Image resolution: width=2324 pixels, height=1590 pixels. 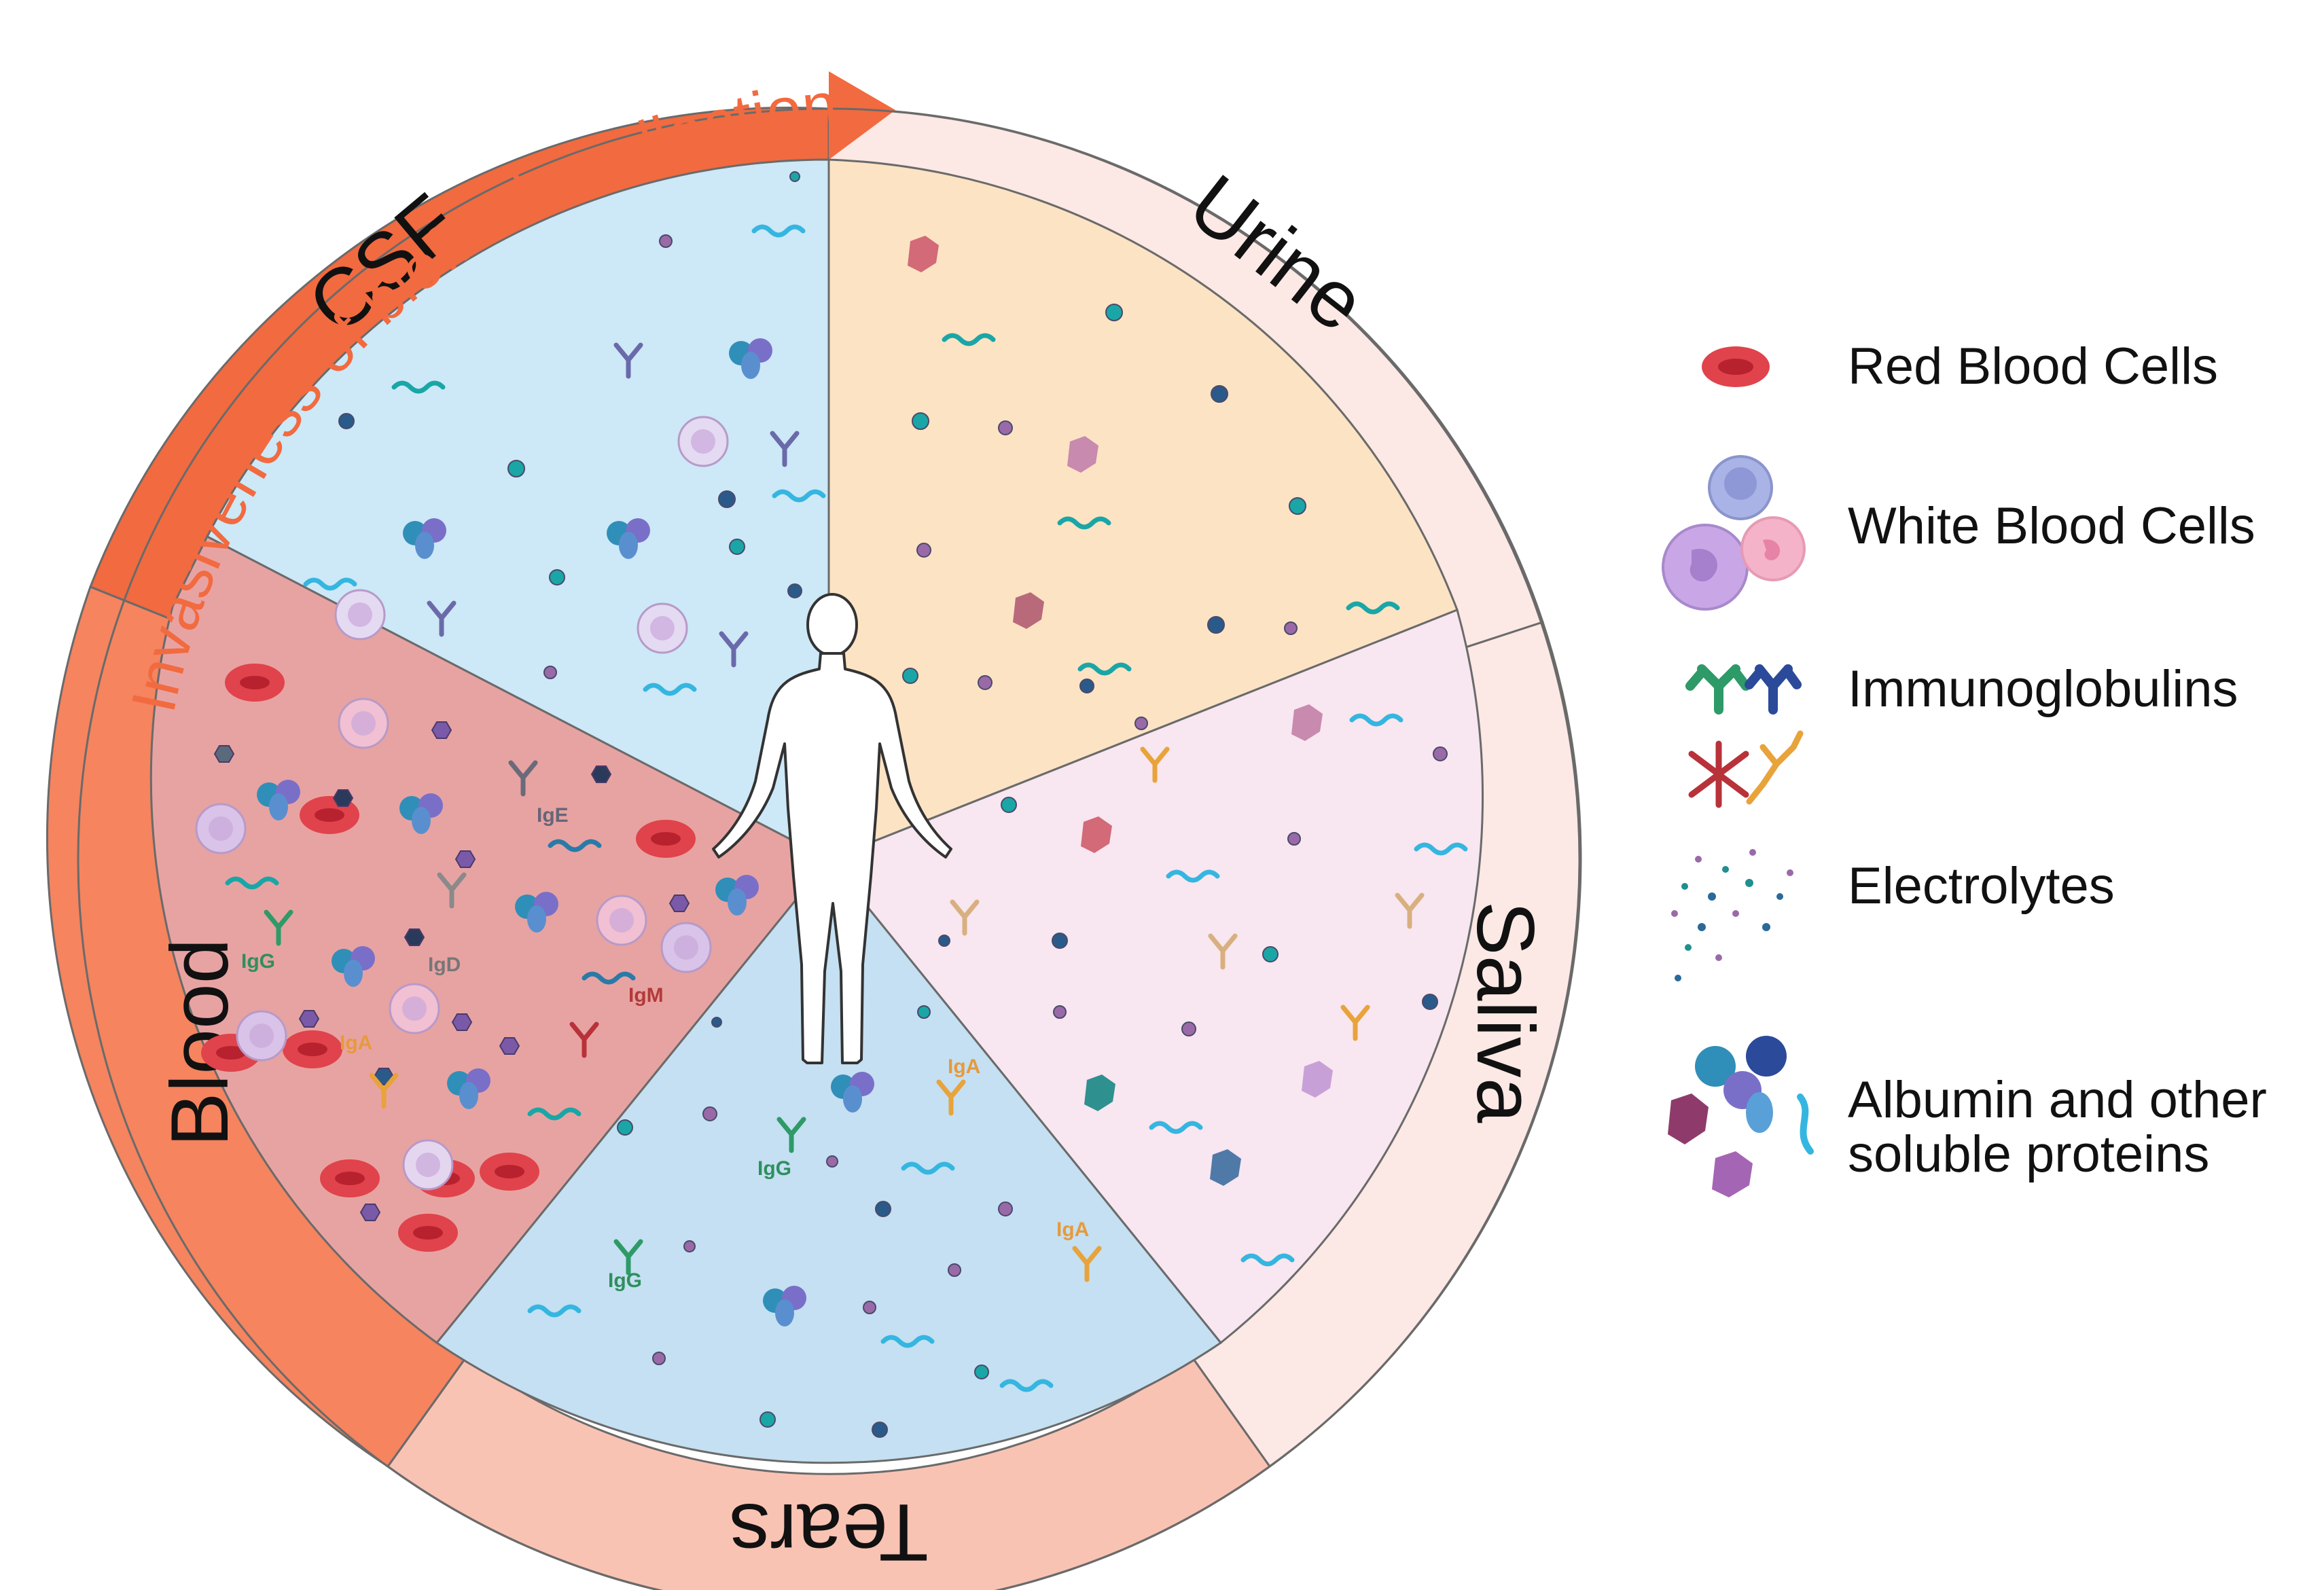 I want to click on invasiveness-arrowhead, so click(x=862, y=115).